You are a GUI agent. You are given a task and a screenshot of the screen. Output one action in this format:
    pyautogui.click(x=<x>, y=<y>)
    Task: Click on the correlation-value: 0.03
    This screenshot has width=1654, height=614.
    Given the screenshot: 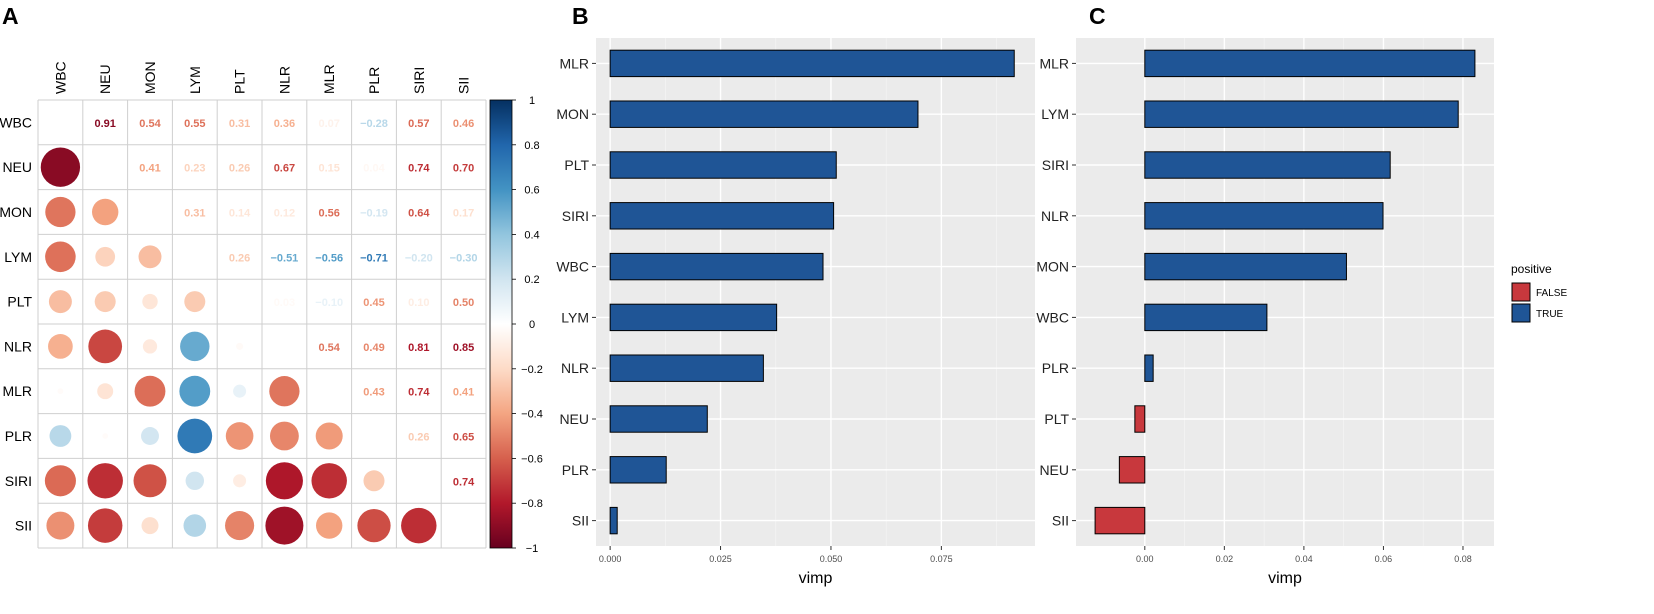 What is the action you would take?
    pyautogui.click(x=284, y=303)
    